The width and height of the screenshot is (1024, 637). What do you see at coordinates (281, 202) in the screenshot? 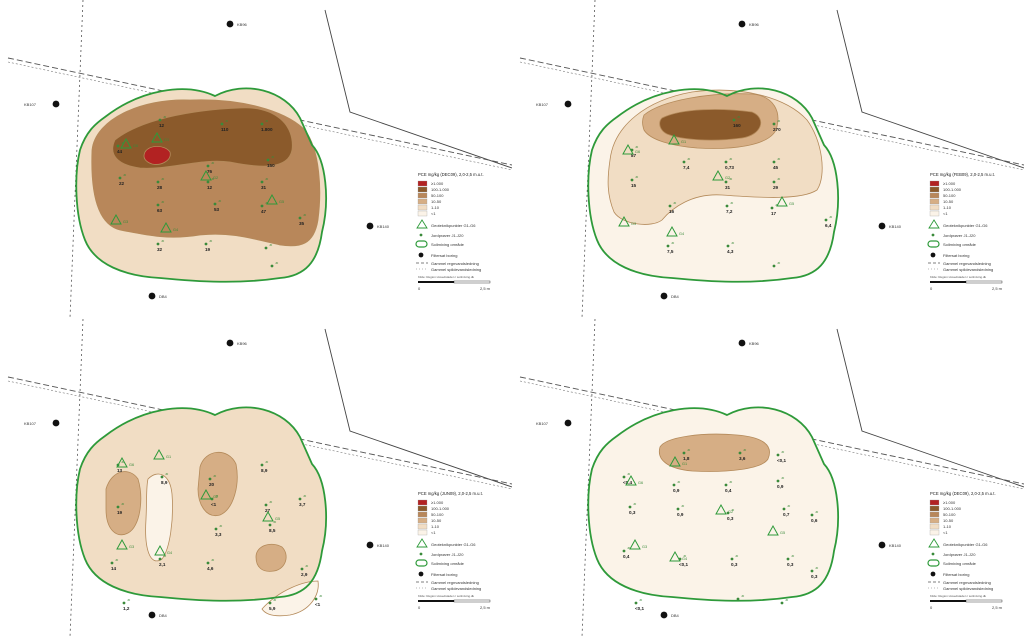
I see `geotech-point-label: G5` at bounding box center [281, 202].